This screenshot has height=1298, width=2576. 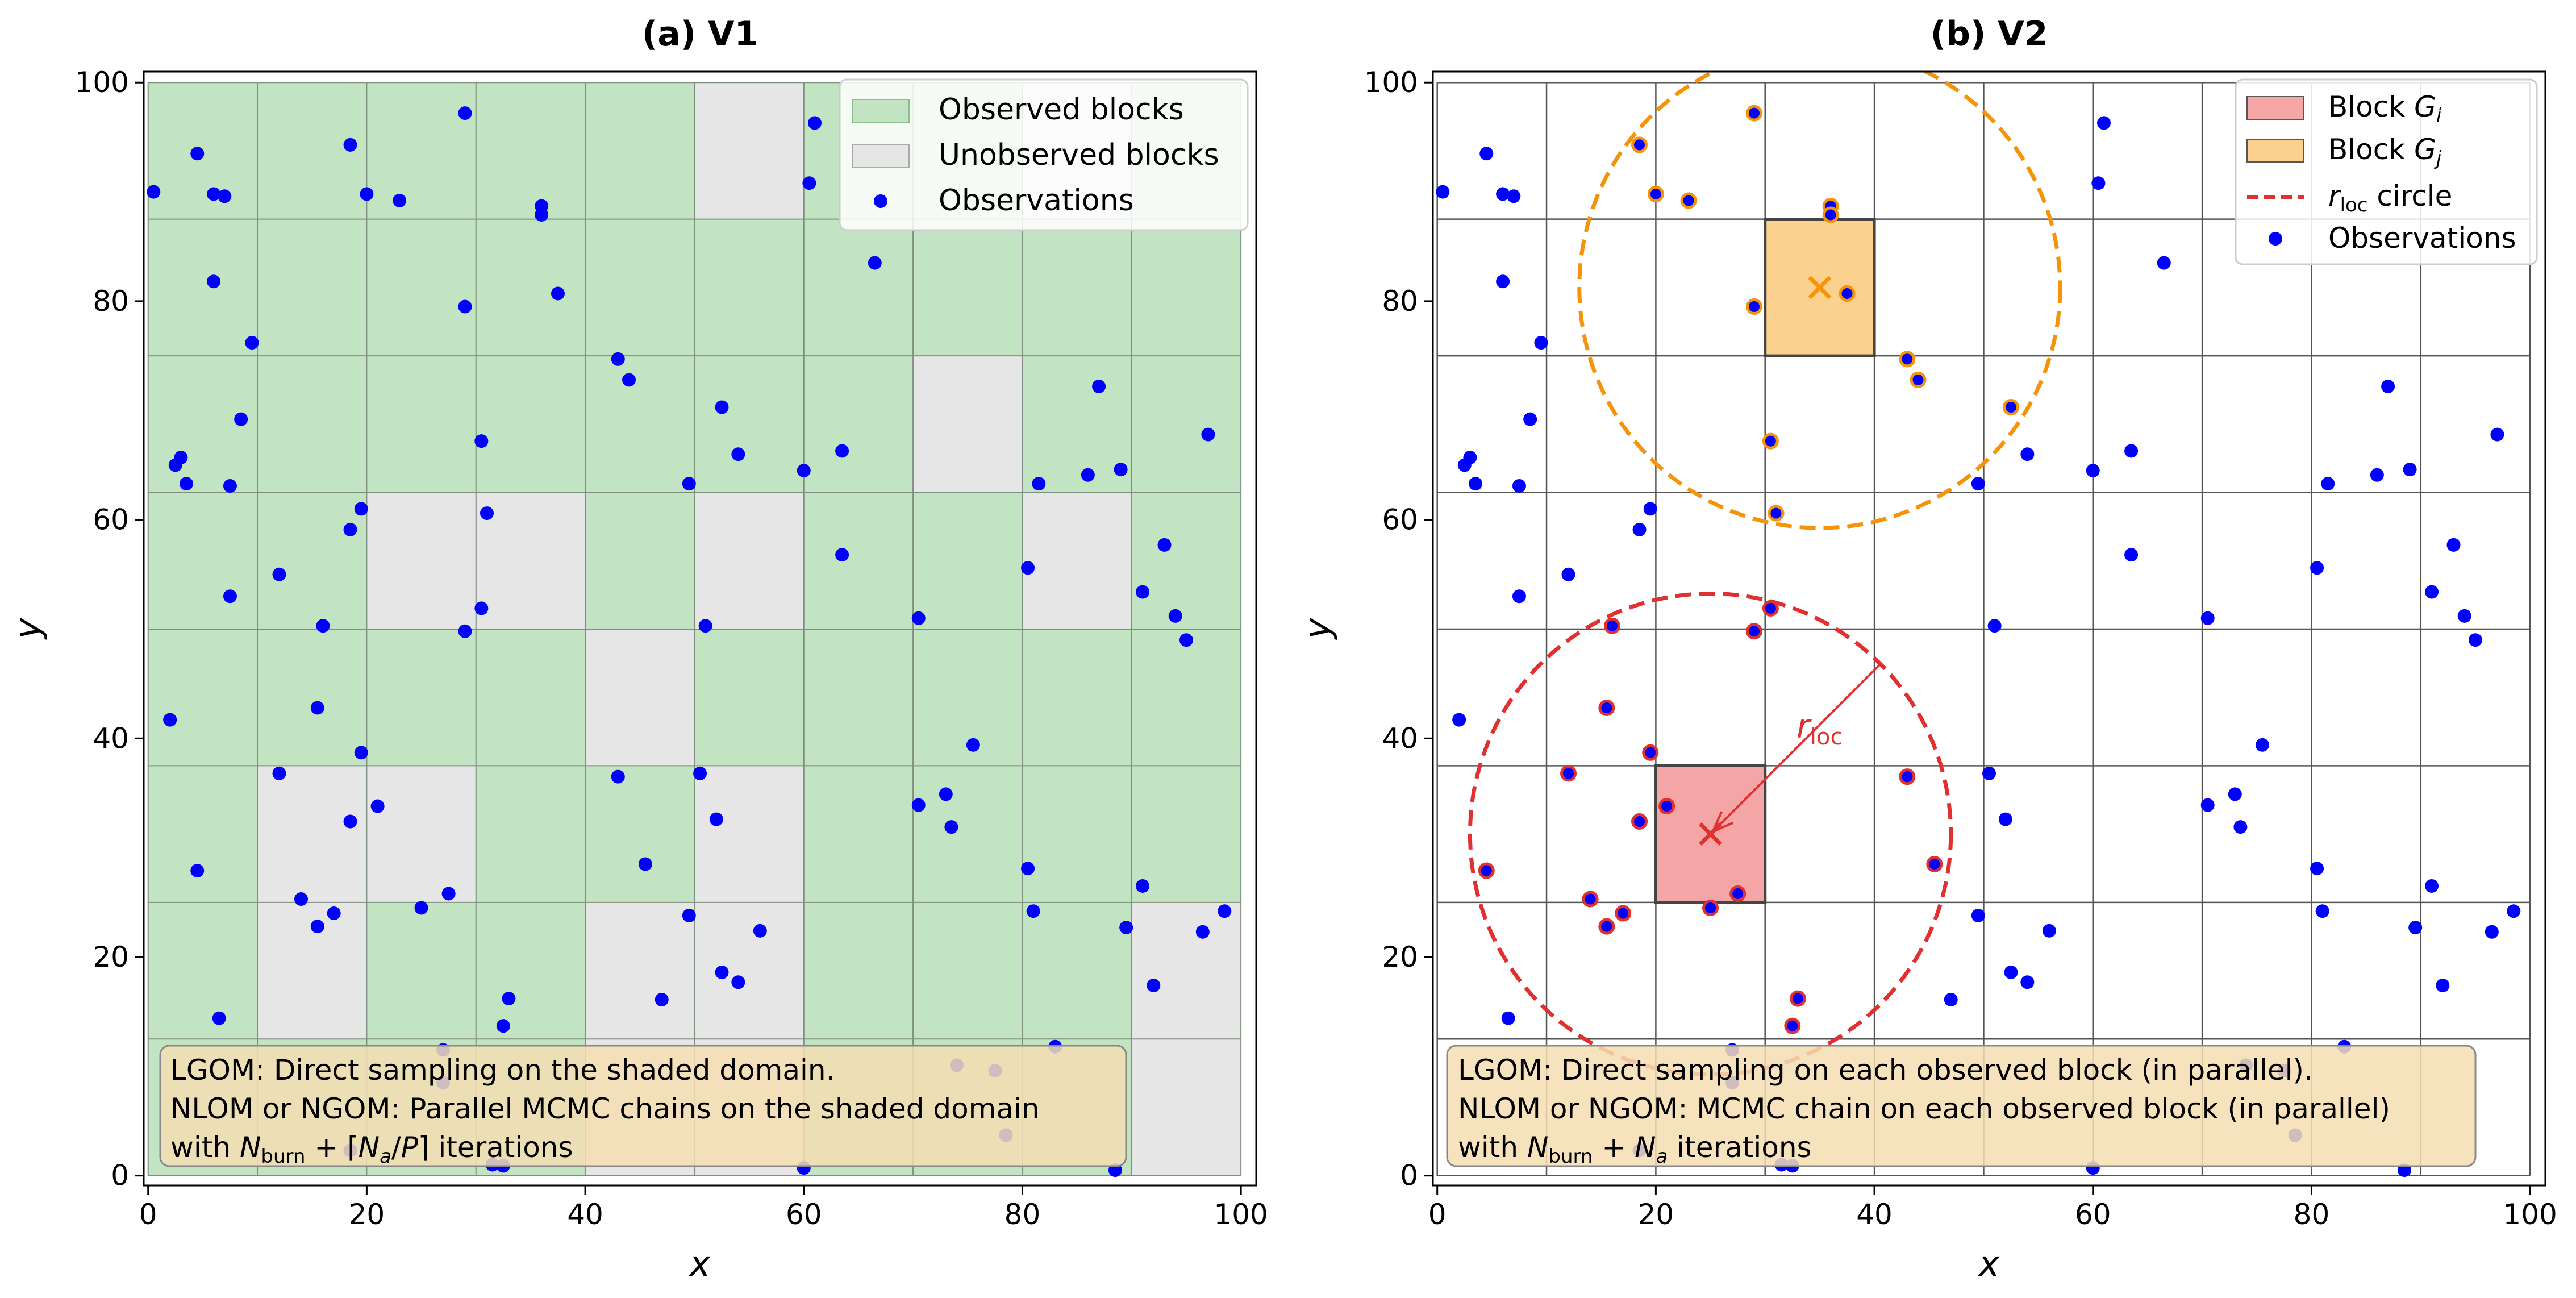 I want to click on y-tick-label: 0, so click(x=1409, y=1175).